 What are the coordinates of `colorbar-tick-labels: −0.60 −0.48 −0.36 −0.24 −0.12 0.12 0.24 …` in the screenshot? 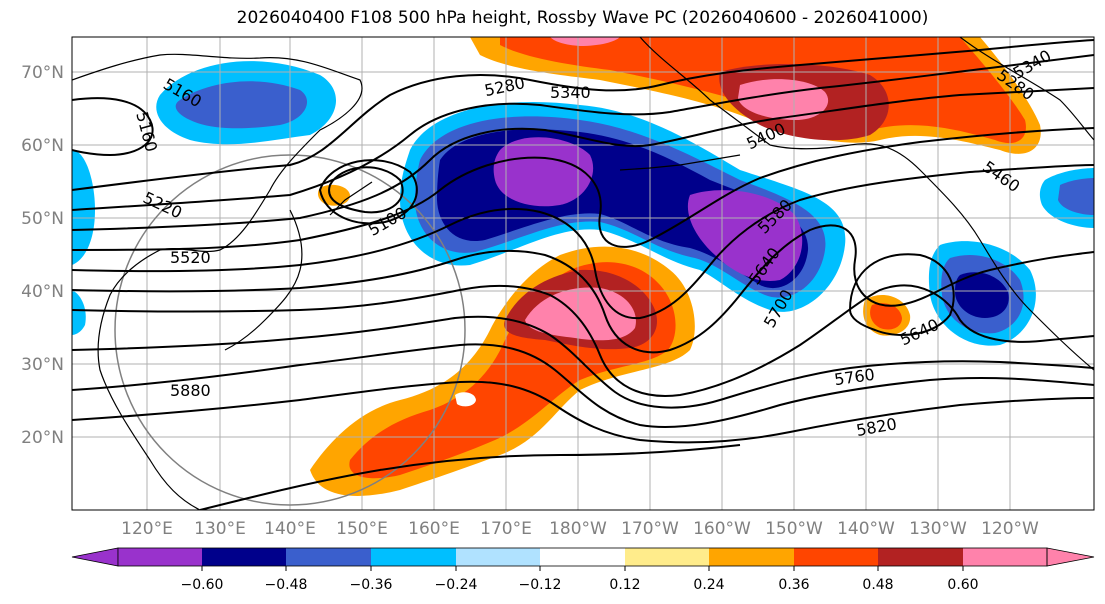 It's located at (580, 585).